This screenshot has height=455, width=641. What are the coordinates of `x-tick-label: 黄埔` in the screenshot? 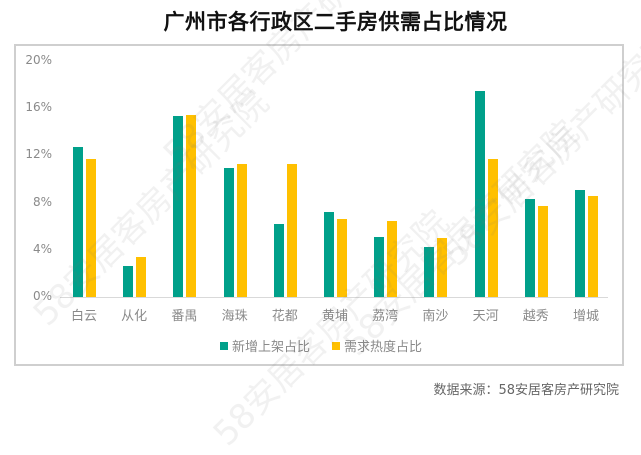 It's located at (334, 316).